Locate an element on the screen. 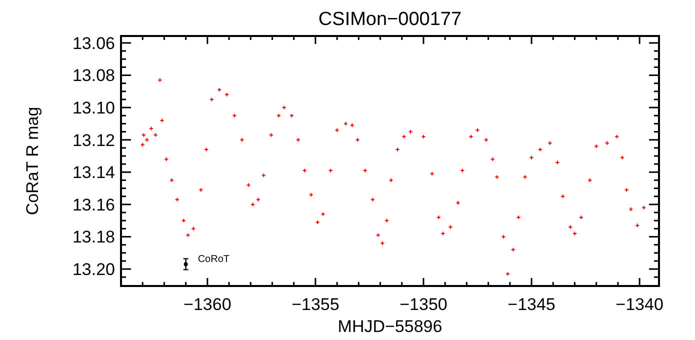  y-tick-label: 13.06 is located at coordinates (93, 43).